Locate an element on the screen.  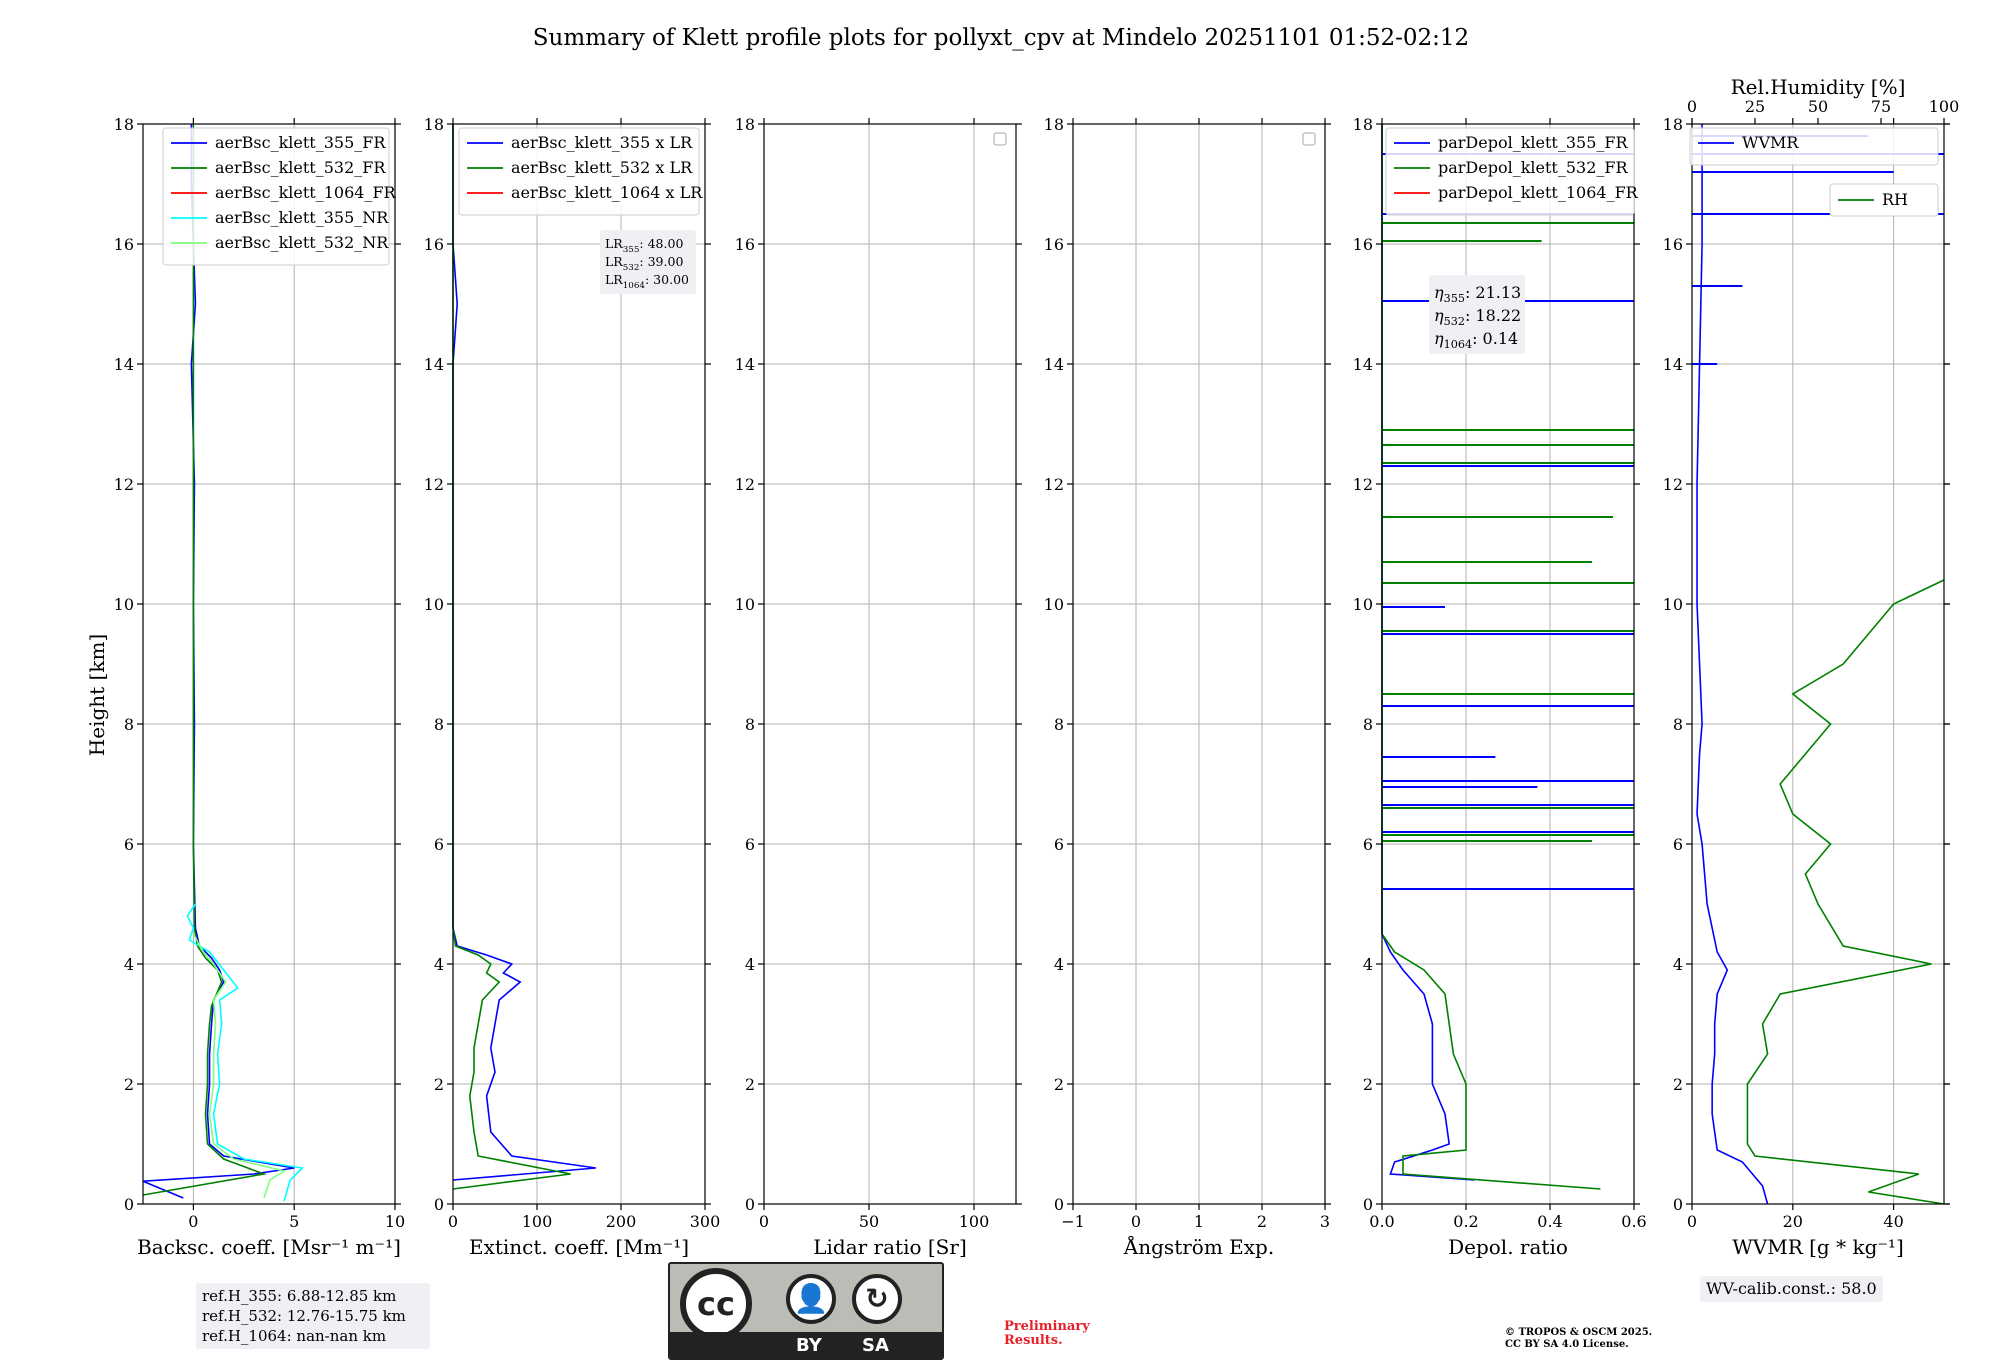
x-axis-label: Depol. ratio is located at coordinates (1508, 1247).